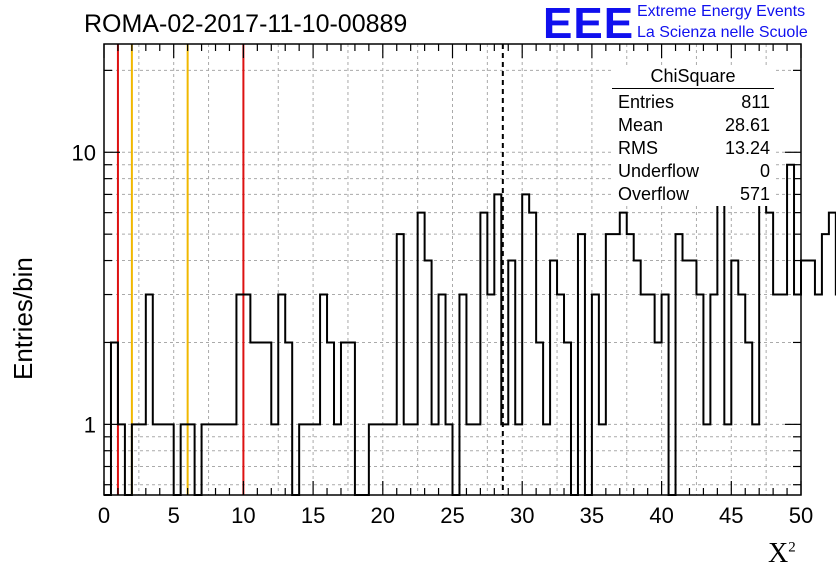 This screenshot has height=572, width=836. I want to click on y-tick-label: 1, so click(90, 424).